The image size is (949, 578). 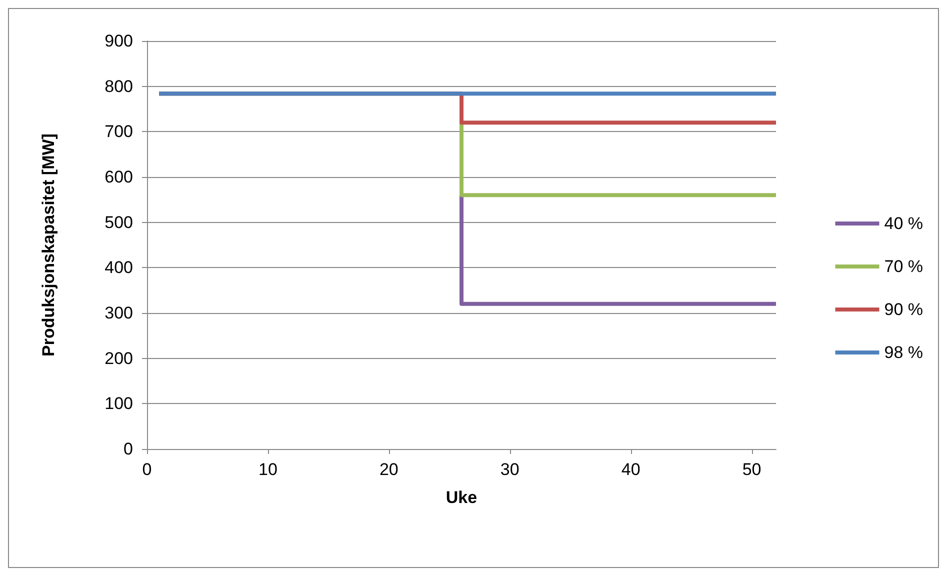 I want to click on x-tick-label: 0, so click(x=147, y=469).